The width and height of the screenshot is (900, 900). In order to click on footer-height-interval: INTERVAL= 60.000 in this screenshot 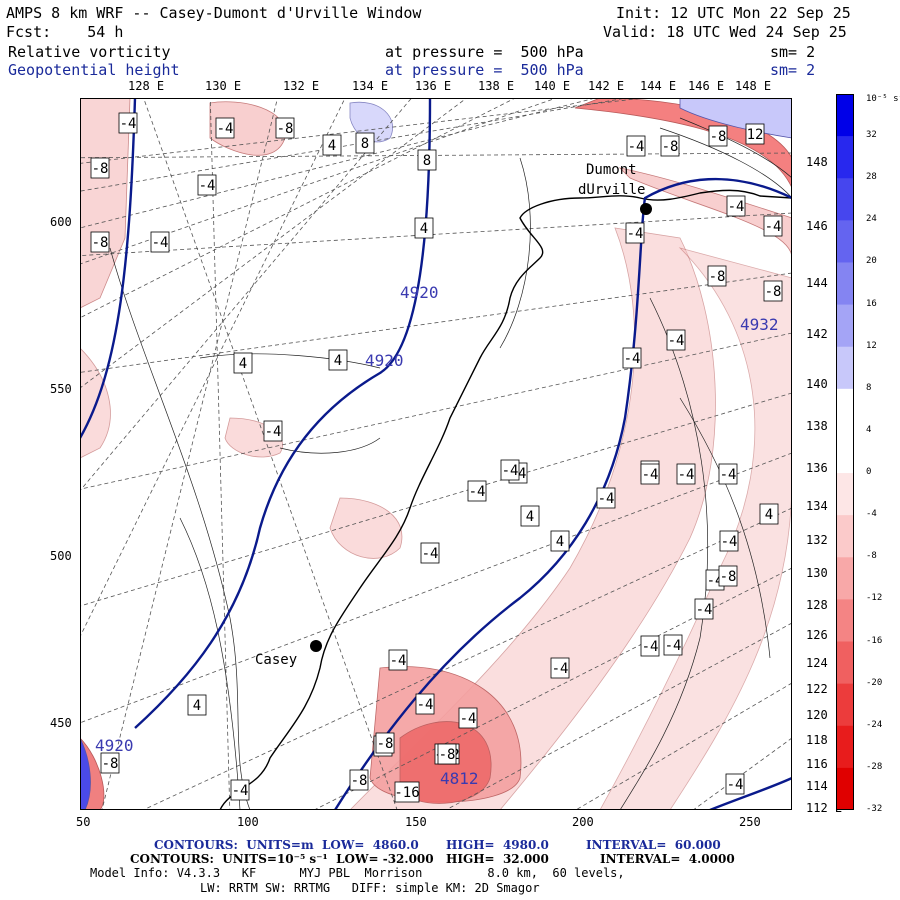, I will do `click(653, 845)`.